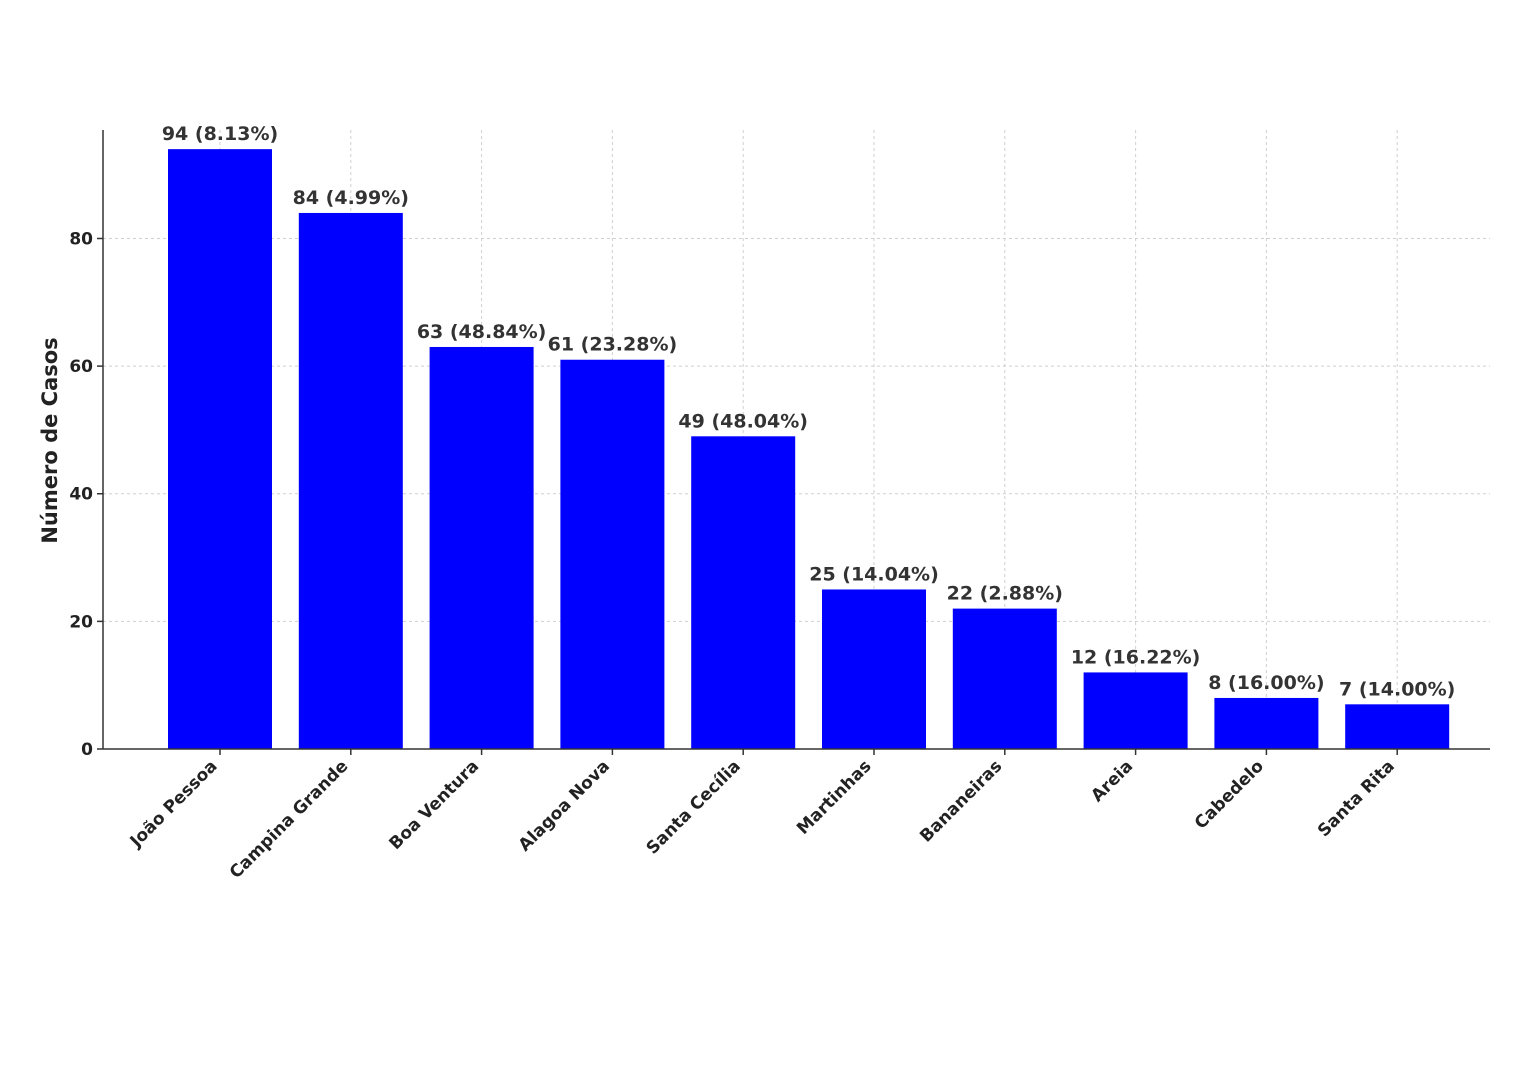 This screenshot has width=1528, height=1080. Describe the element at coordinates (81, 239) in the screenshot. I see `y-tick-label: 80` at that location.